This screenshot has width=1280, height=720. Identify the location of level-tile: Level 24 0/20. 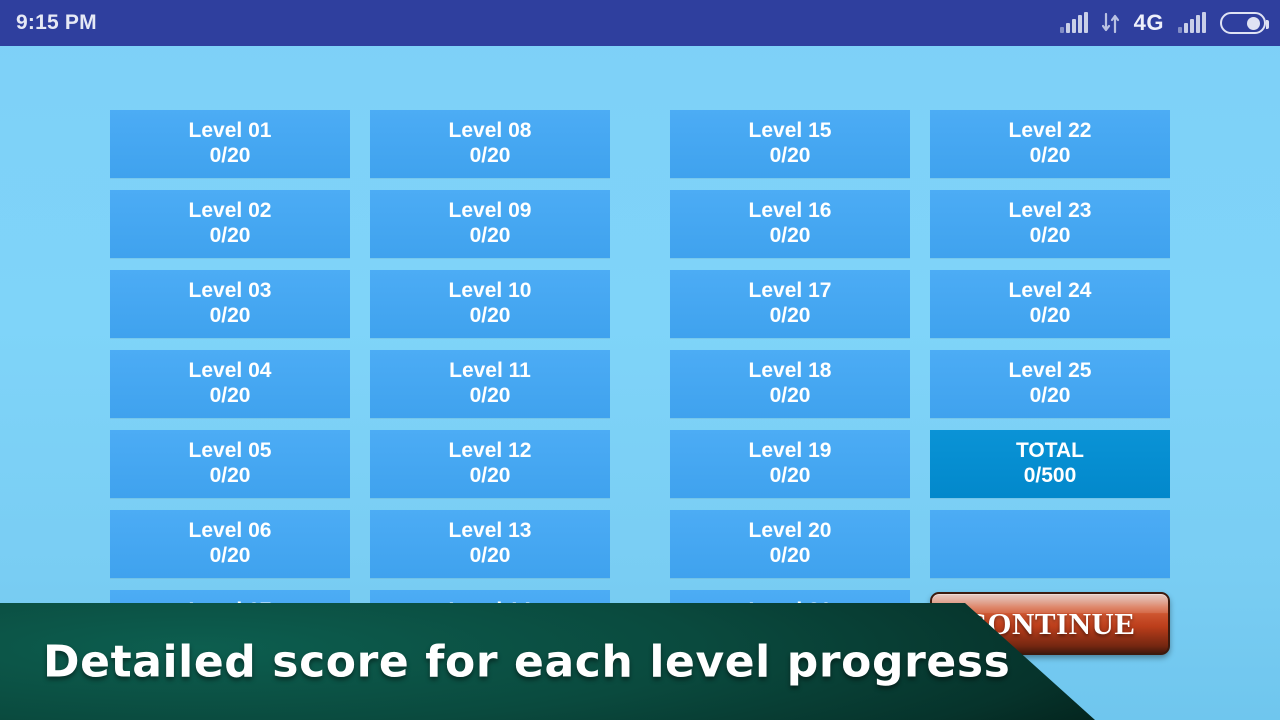
(1050, 304).